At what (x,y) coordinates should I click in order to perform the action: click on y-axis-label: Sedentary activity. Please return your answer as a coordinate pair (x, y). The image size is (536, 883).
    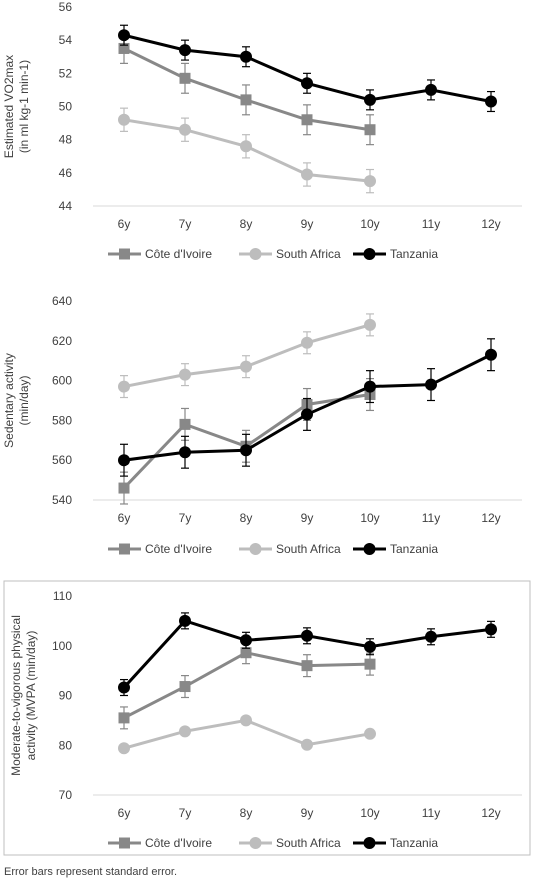
    Looking at the image, I should click on (9, 400).